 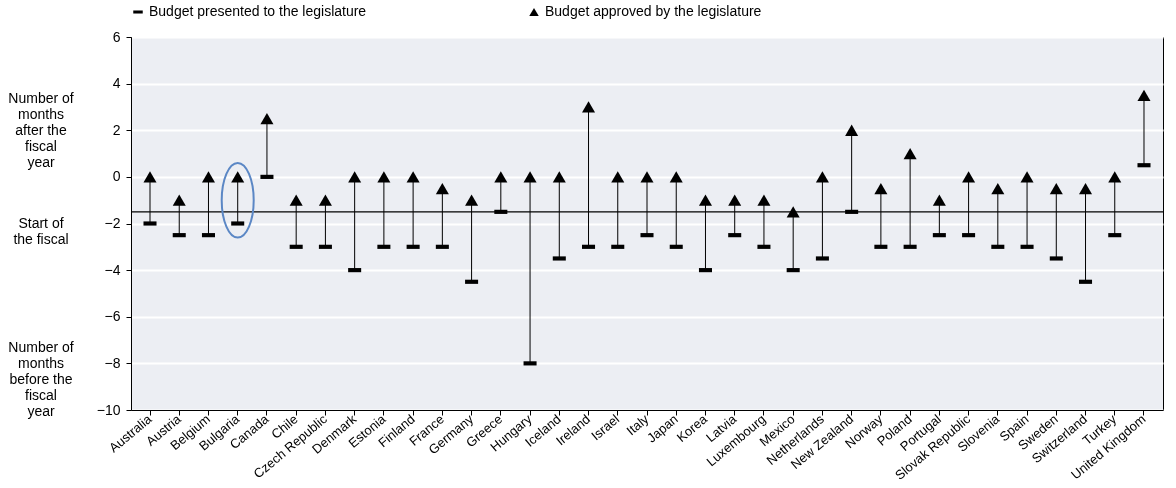 What do you see at coordinates (41, 130) in the screenshot?
I see `text: Number of months after the fiscal year` at bounding box center [41, 130].